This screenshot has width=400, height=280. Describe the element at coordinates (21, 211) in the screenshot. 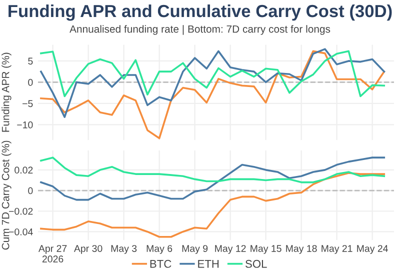

I see `y-tick-label: −0.02` at that location.